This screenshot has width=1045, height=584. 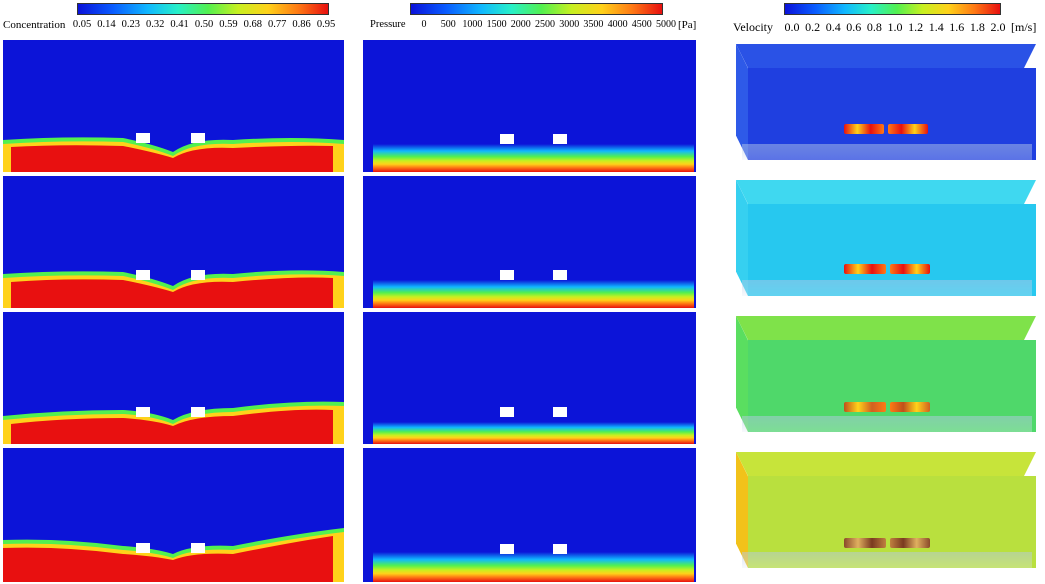 What do you see at coordinates (854, 27) in the screenshot?
I see `velocity-tick: 0.6` at bounding box center [854, 27].